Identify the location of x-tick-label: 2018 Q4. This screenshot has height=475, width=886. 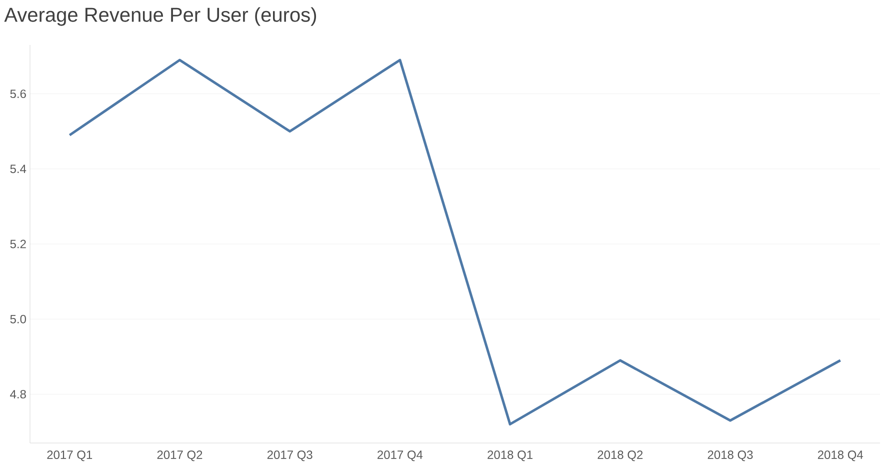
(841, 456).